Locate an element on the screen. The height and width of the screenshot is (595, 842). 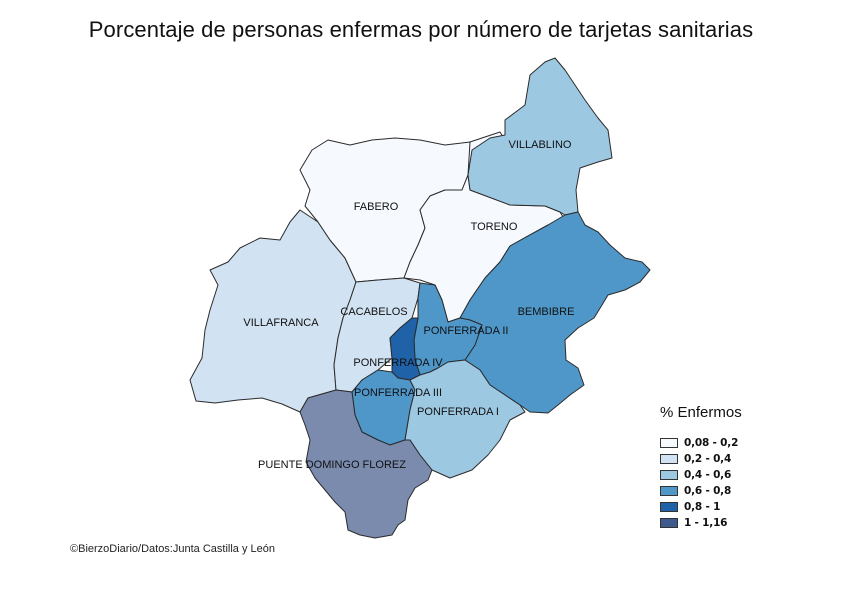
legend-item: 1 - 1,16 is located at coordinates (701, 523).